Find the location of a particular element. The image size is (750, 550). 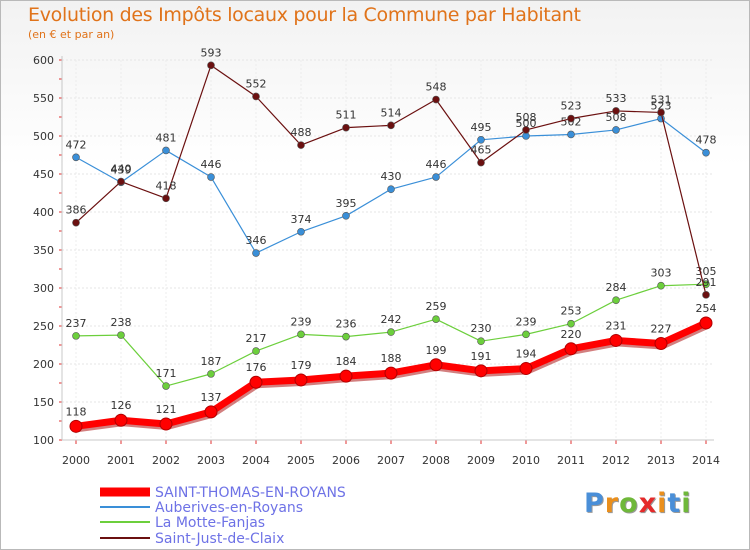

legend-label: SAINT-THOMAS-EN-ROYANS is located at coordinates (250, 493).